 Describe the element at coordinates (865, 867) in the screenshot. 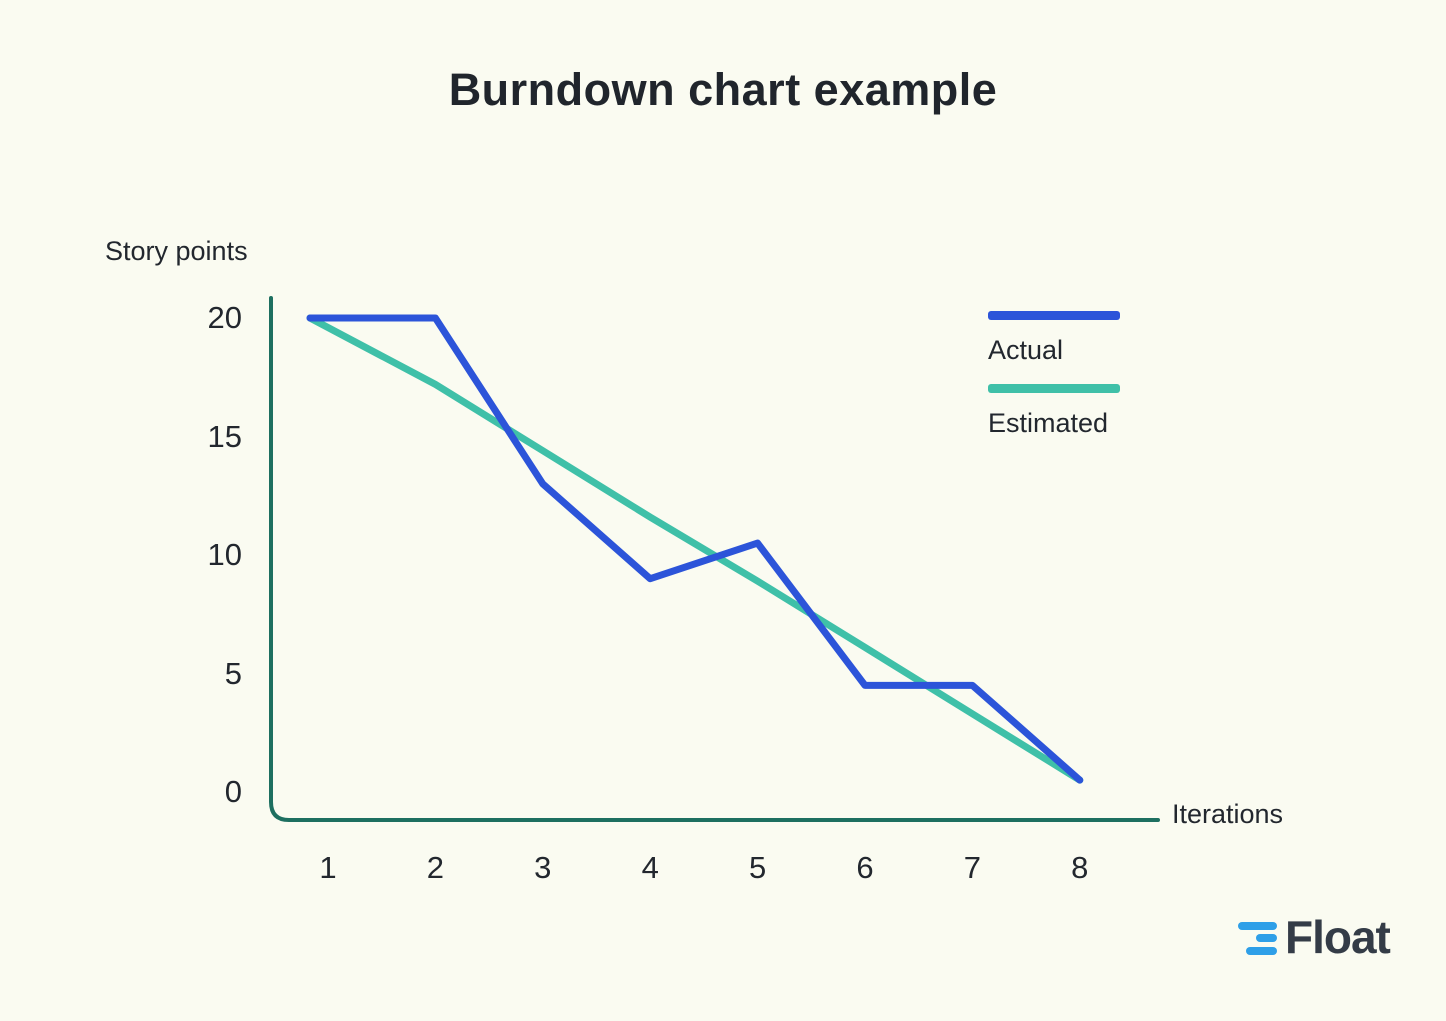

I see `x-tick-label-6: 6` at that location.